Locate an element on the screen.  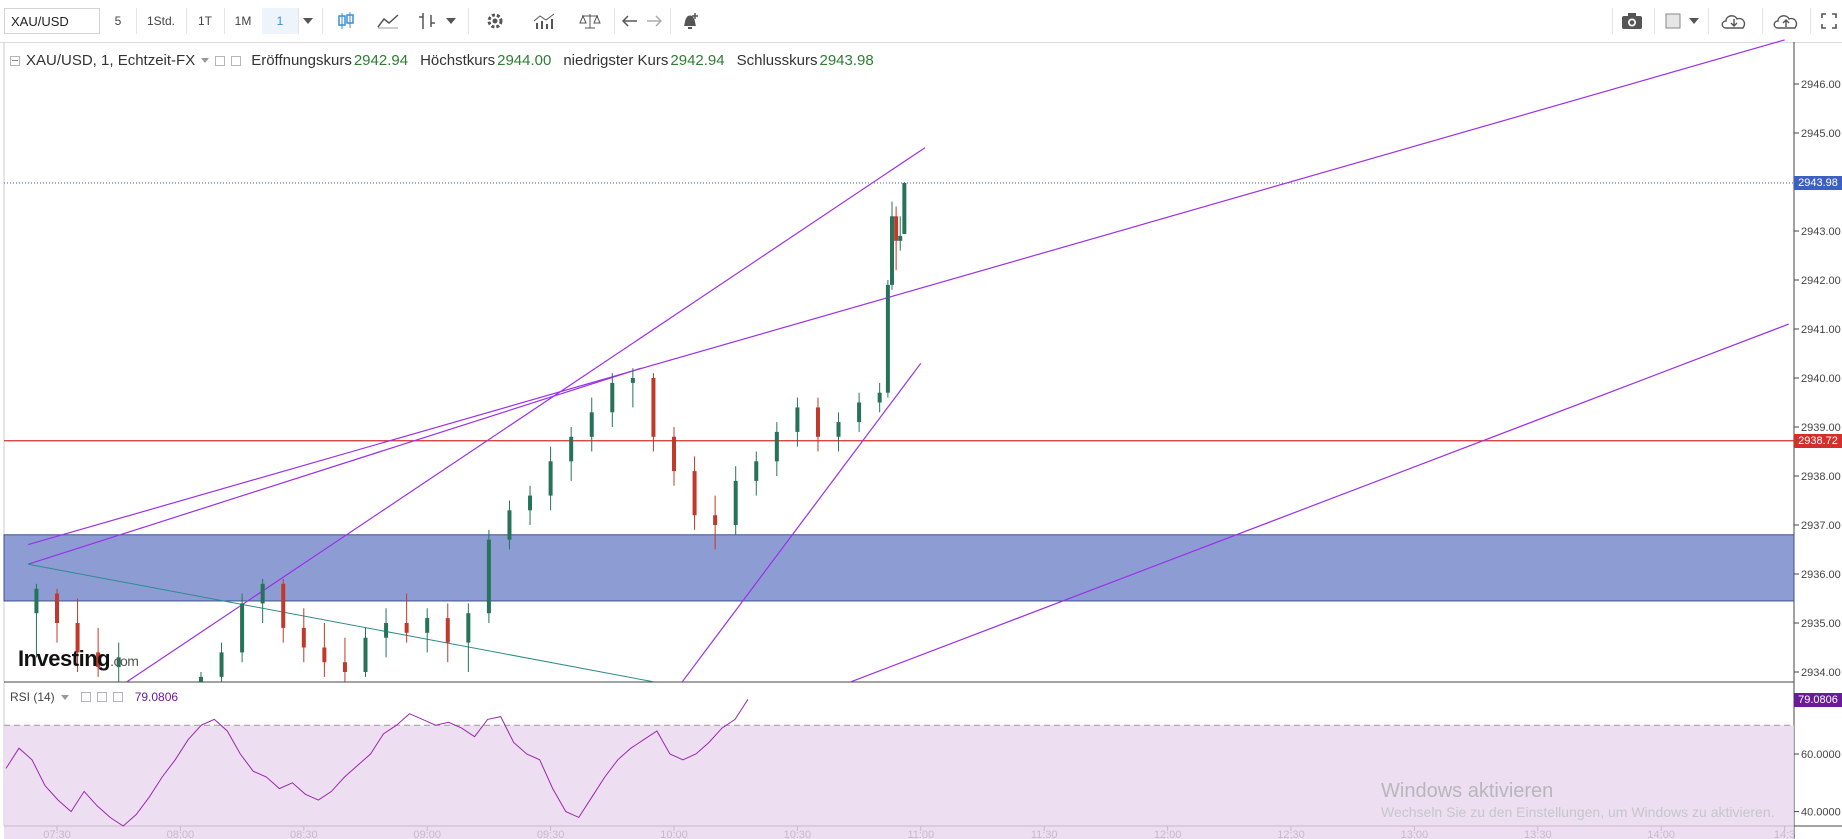
camera-icon is located at coordinates (1632, 21).